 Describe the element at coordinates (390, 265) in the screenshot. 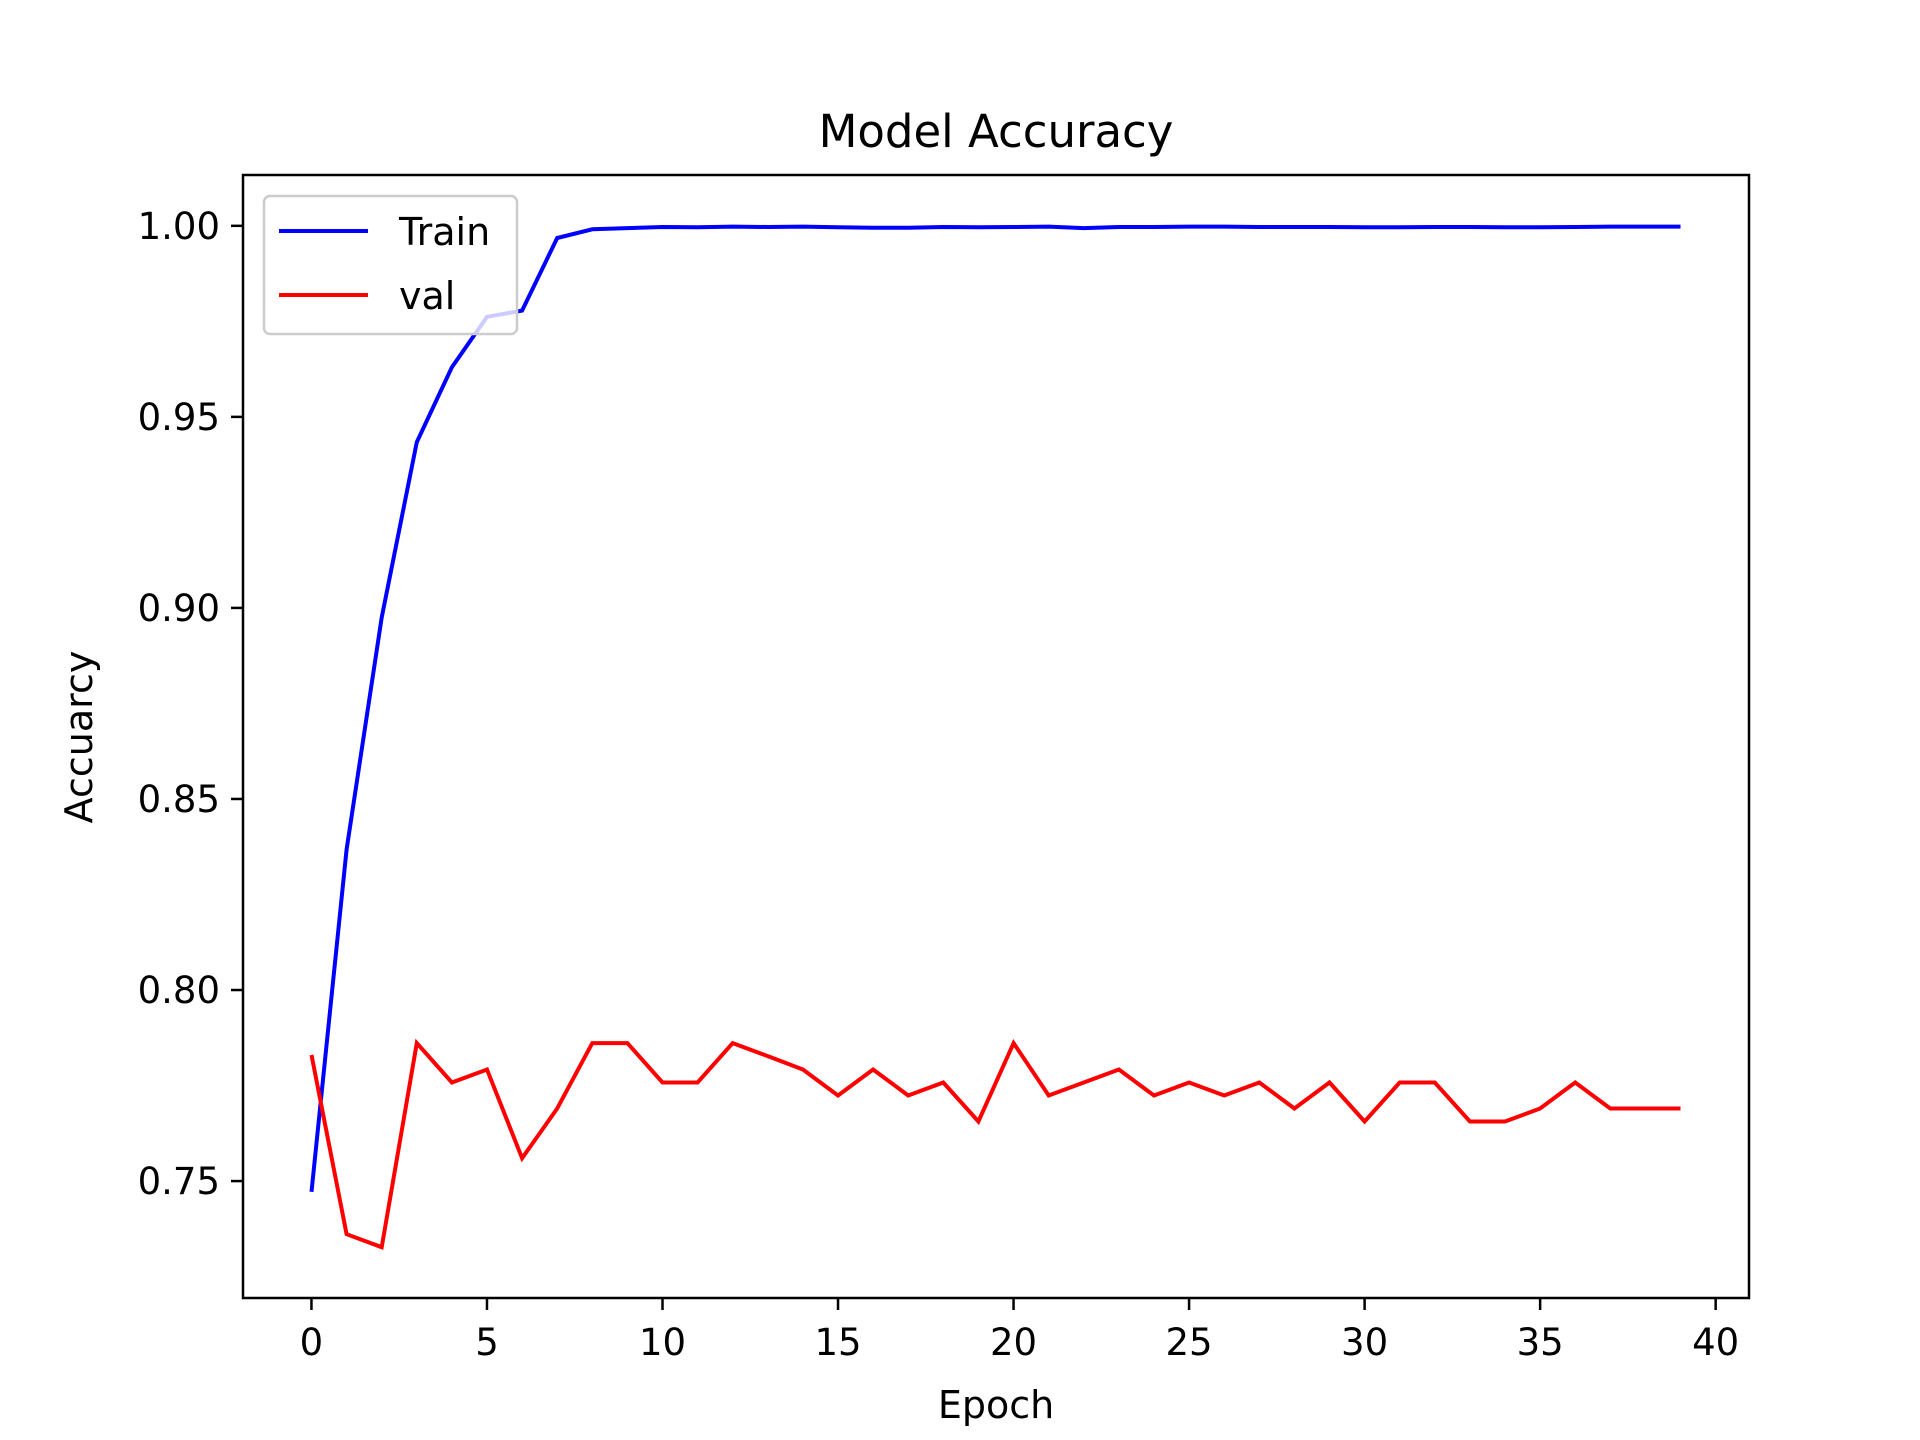

I see `legend: Train val` at that location.